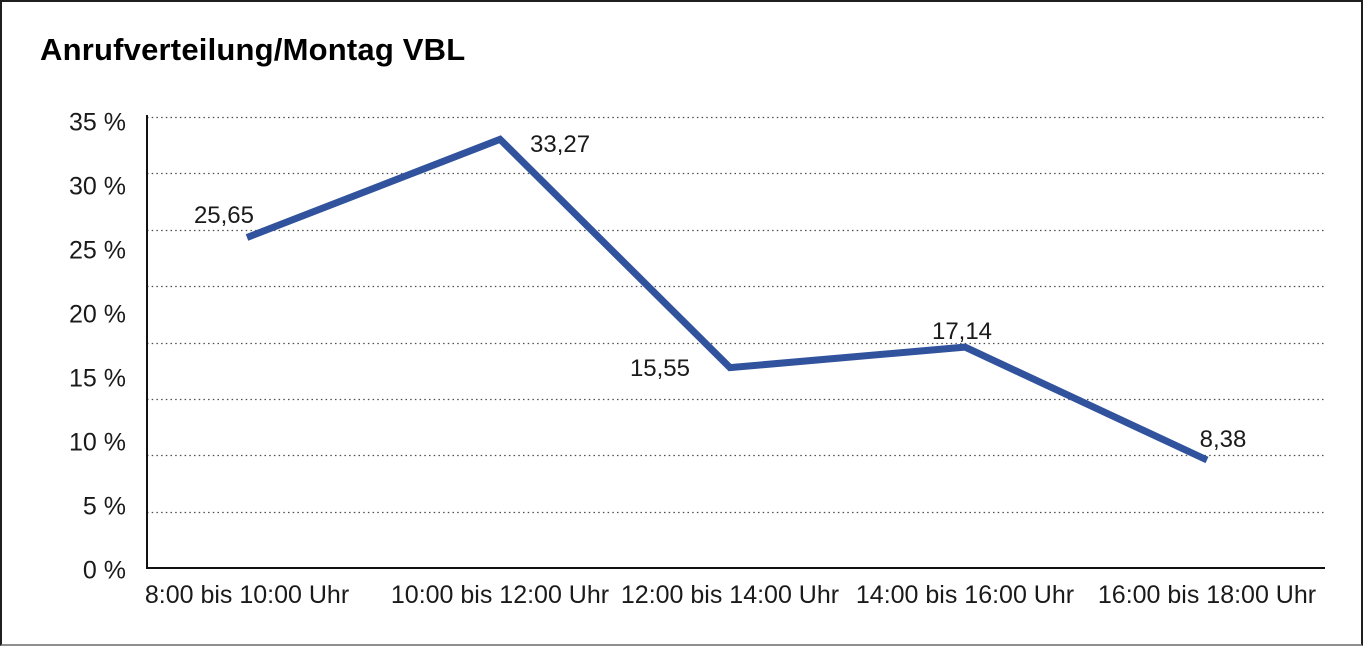  What do you see at coordinates (97, 379) in the screenshot?
I see `y-tick-label: 15 %` at bounding box center [97, 379].